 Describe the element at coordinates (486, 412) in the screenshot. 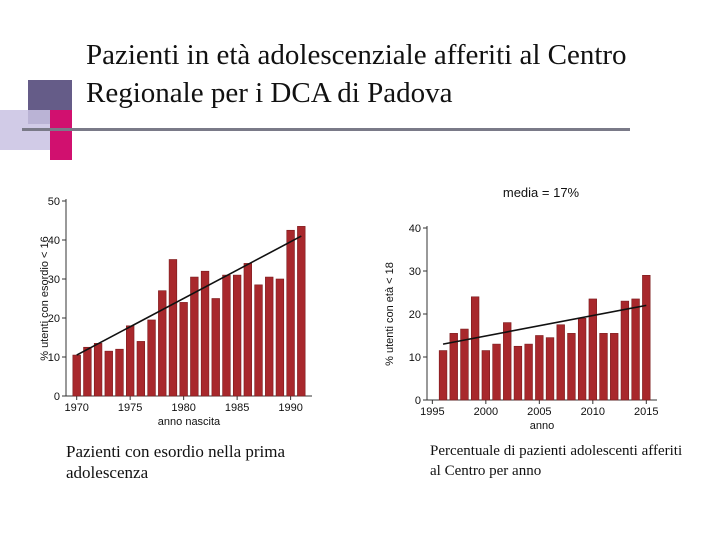

I see `right-x-tick-label: 2000` at that location.